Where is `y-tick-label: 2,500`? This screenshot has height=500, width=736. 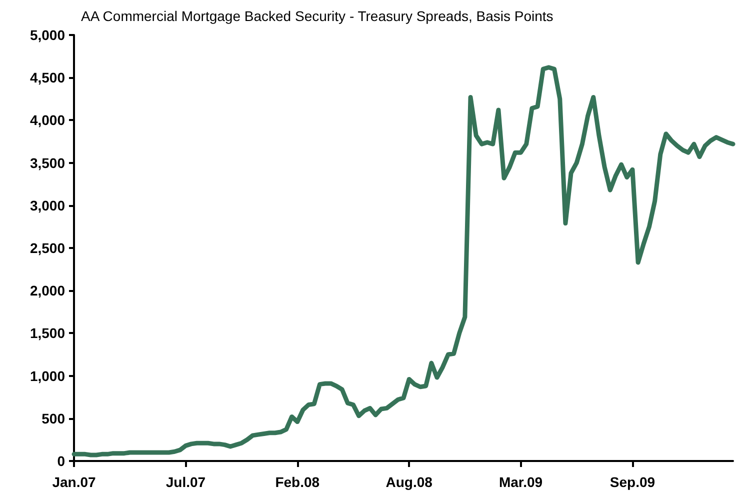
y-tick-label: 2,500 is located at coordinates (48, 248).